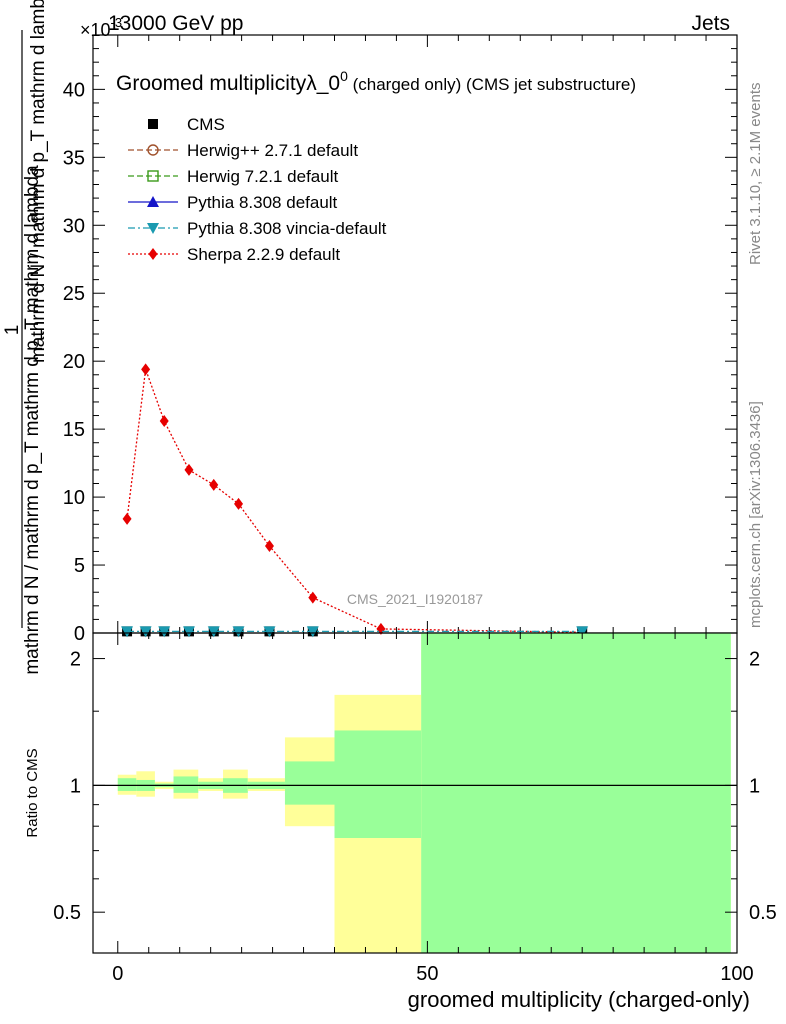 This screenshot has width=786, height=1024. Describe the element at coordinates (79, 634) in the screenshot. I see `y-tick-label: 0` at that location.